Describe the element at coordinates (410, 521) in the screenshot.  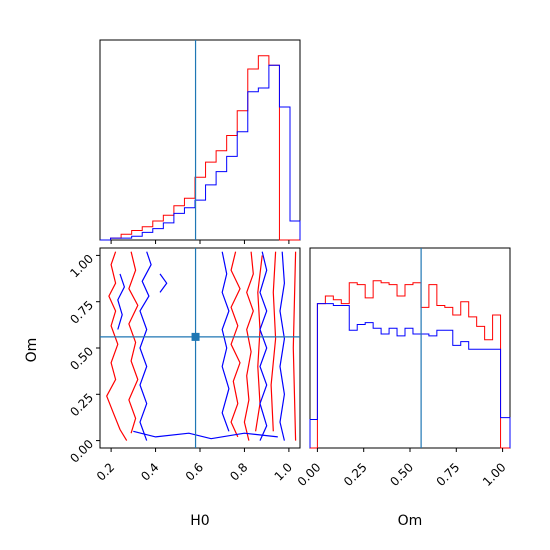
I see `om-axis-label: Om` at that location.